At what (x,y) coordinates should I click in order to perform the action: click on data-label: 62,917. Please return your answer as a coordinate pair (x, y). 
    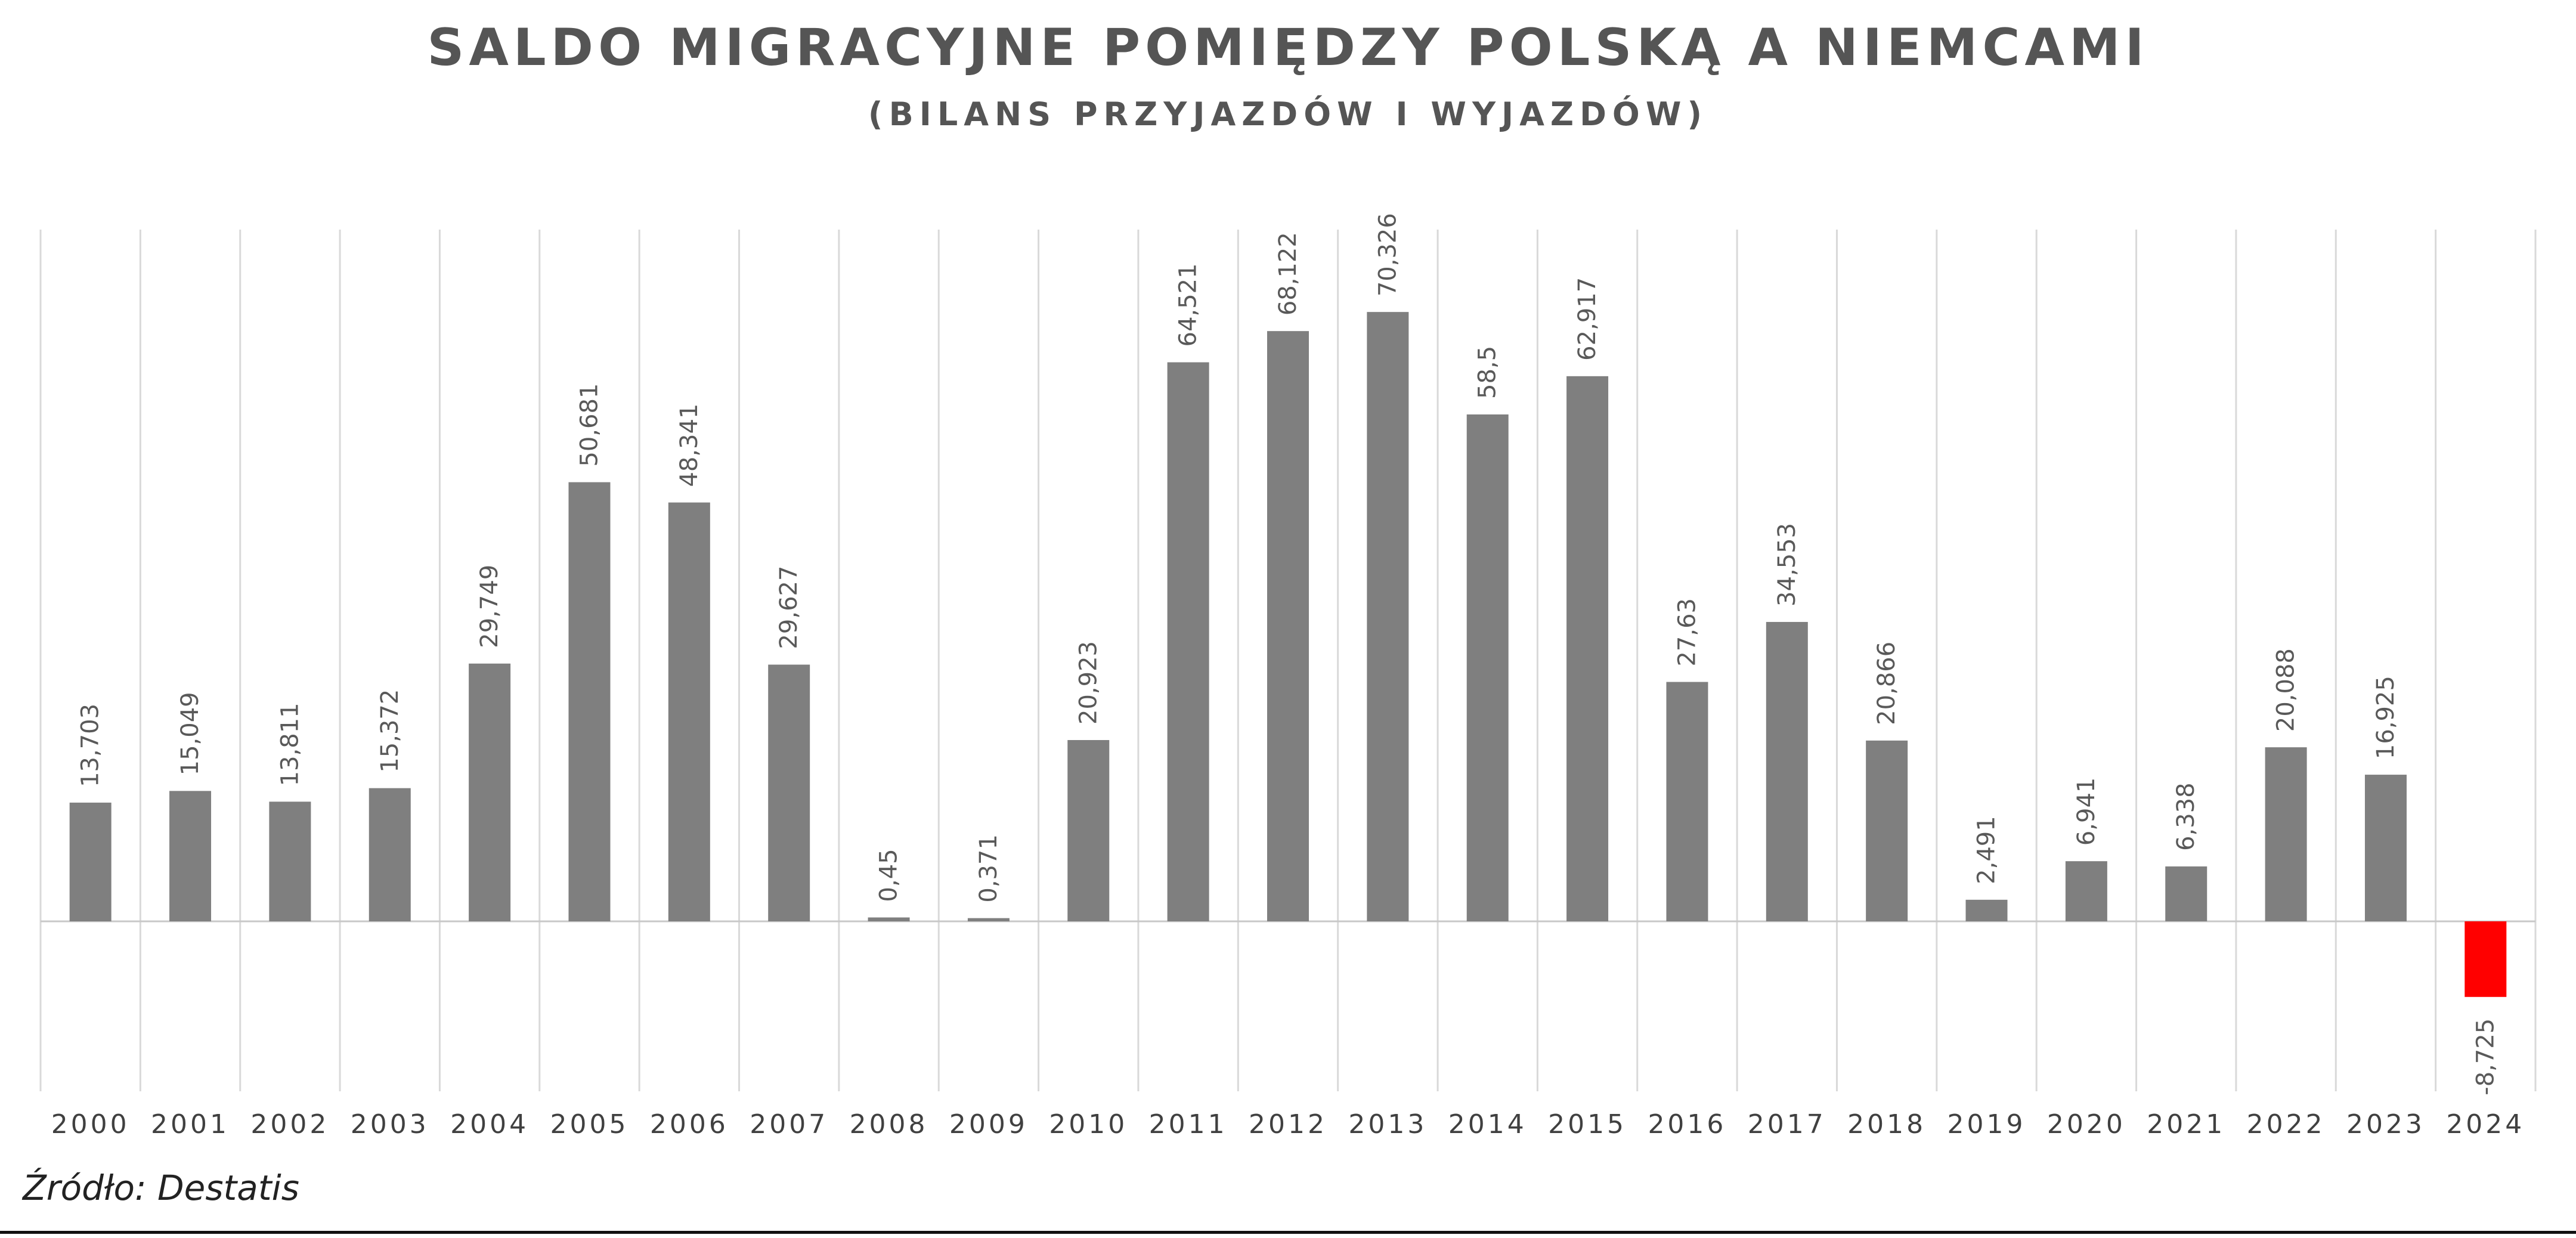
    Looking at the image, I should click on (1588, 319).